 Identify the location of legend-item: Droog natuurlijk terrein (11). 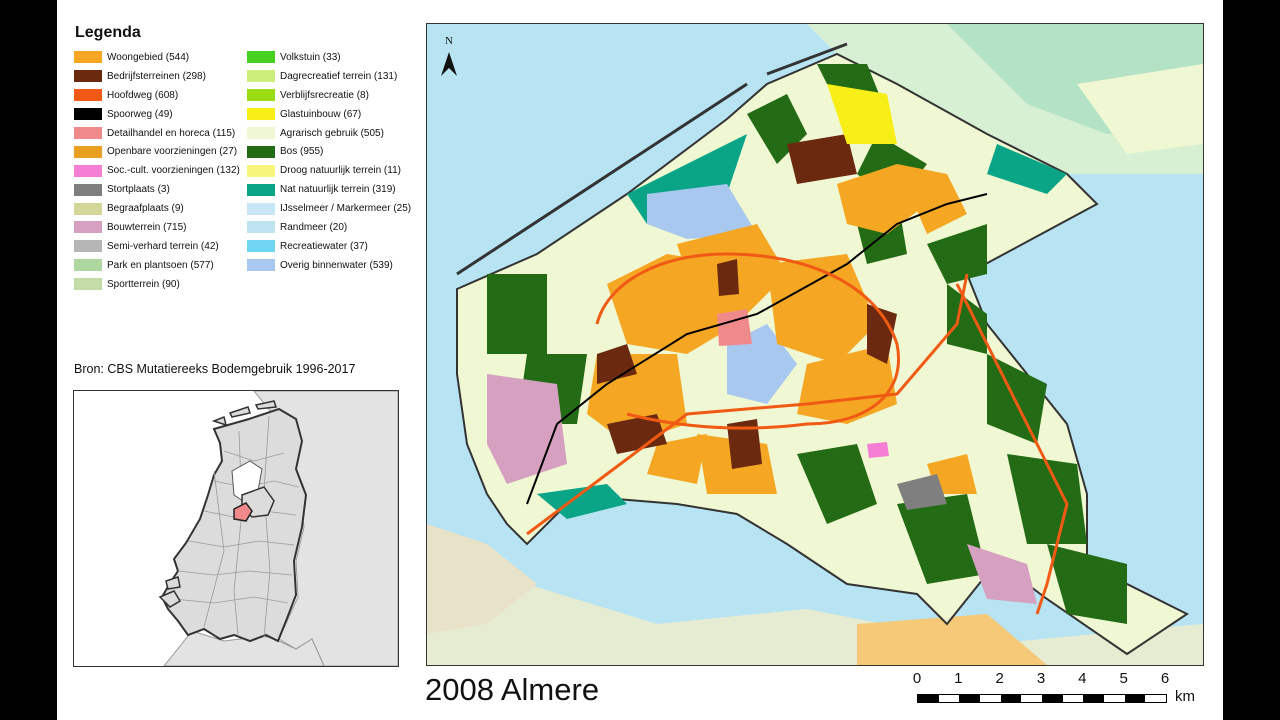
(329, 170).